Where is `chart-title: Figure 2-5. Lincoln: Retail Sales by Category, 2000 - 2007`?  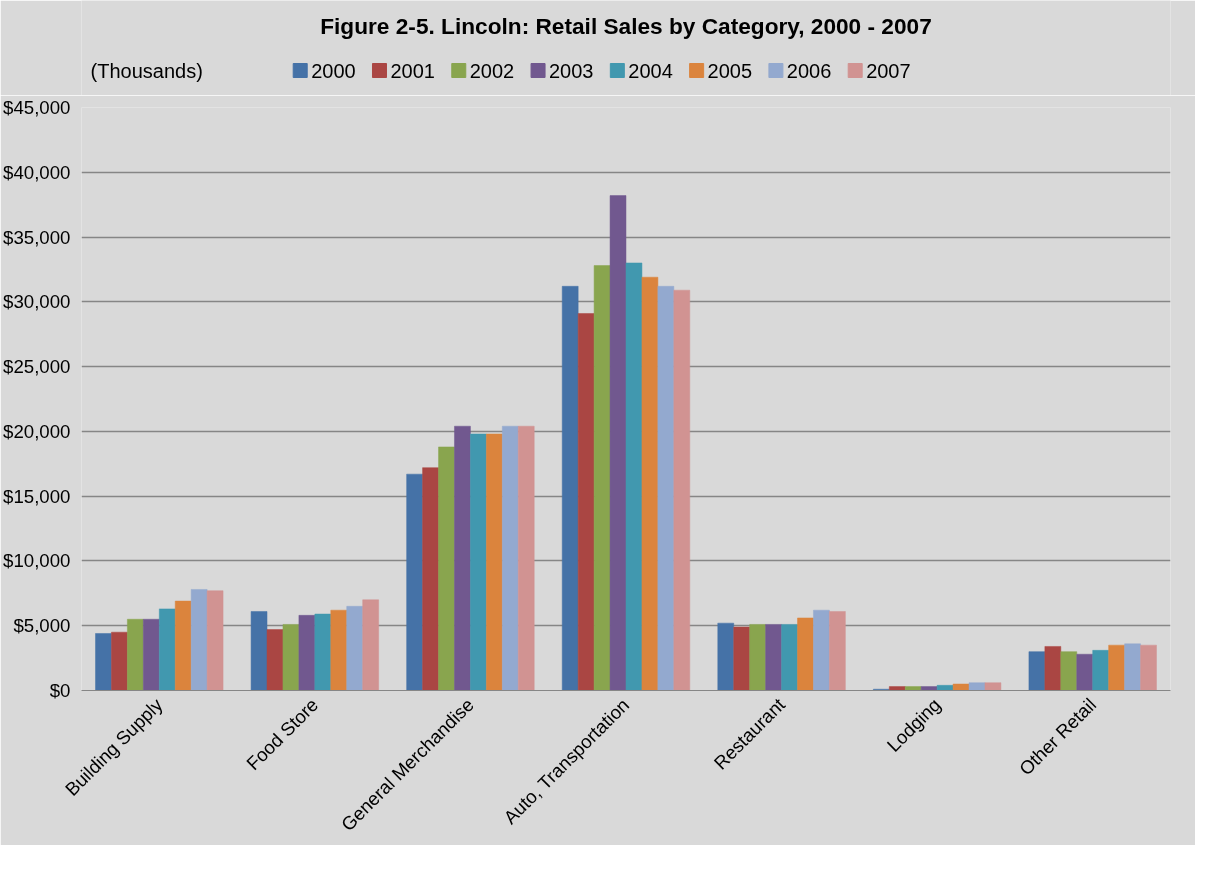
chart-title: Figure 2-5. Lincoln: Retail Sales by Category, 2000 - 2007 is located at coordinates (626, 25).